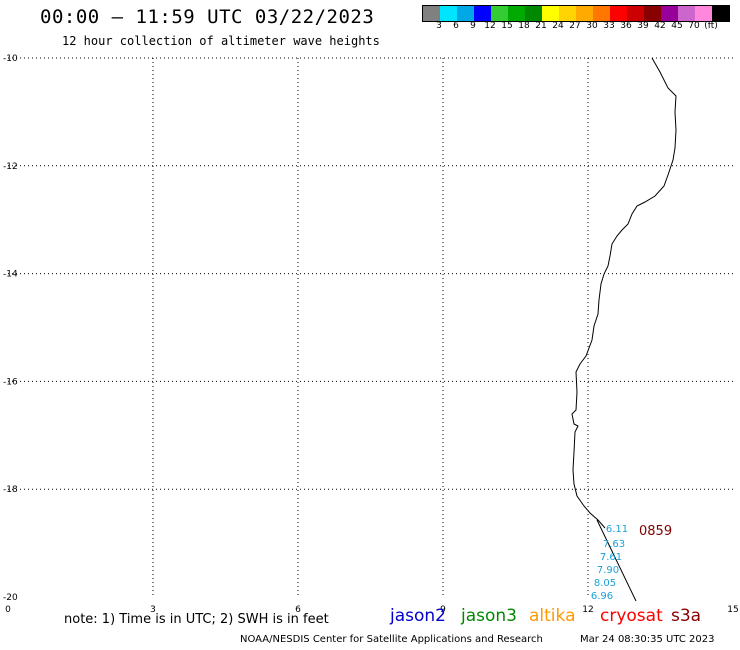 This screenshot has width=740, height=650. I want to click on x-axis-labels: 0 3 6 9 12 15, so click(372, 610).